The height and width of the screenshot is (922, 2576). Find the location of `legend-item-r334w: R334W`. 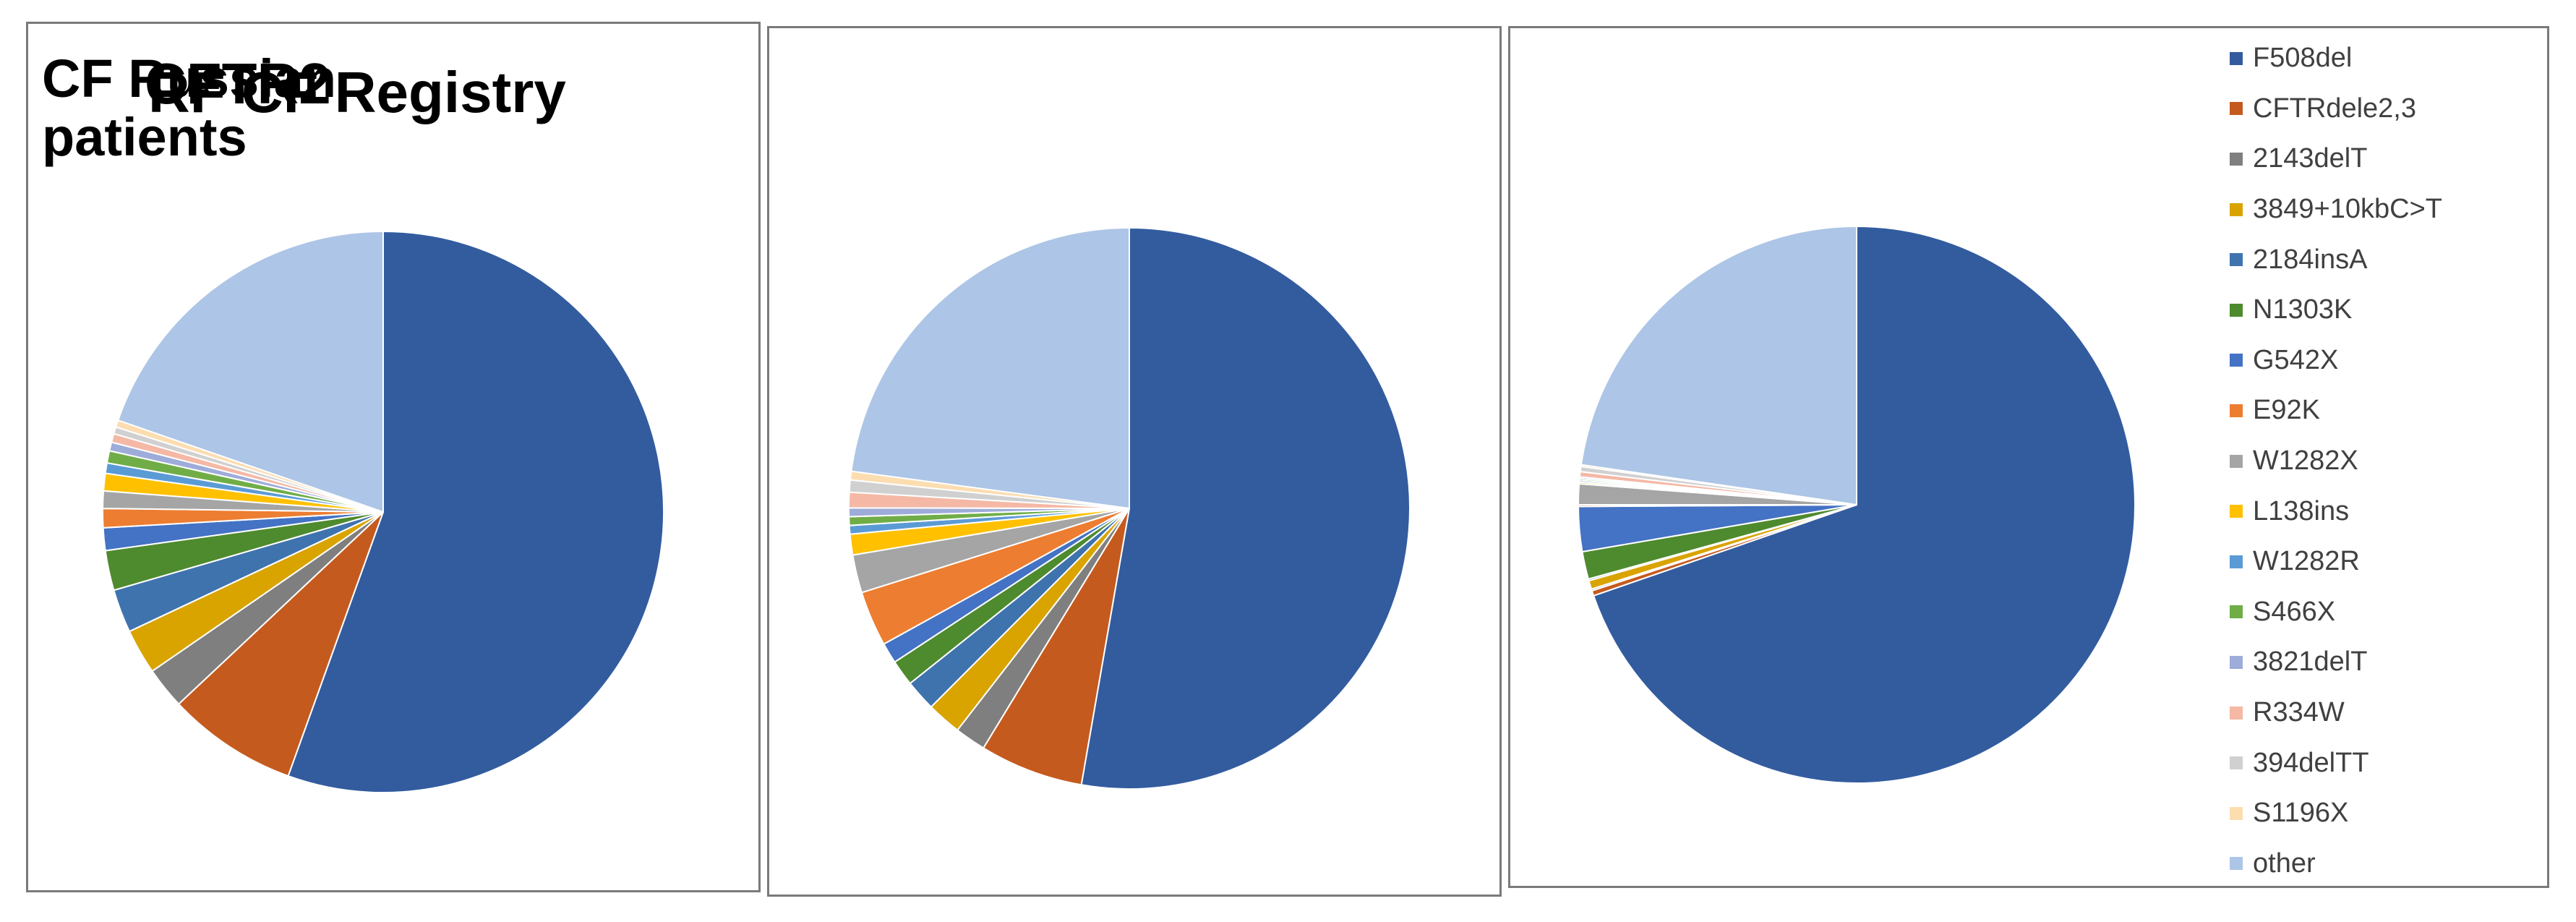

legend-item-r334w: R334W is located at coordinates (2336, 713).